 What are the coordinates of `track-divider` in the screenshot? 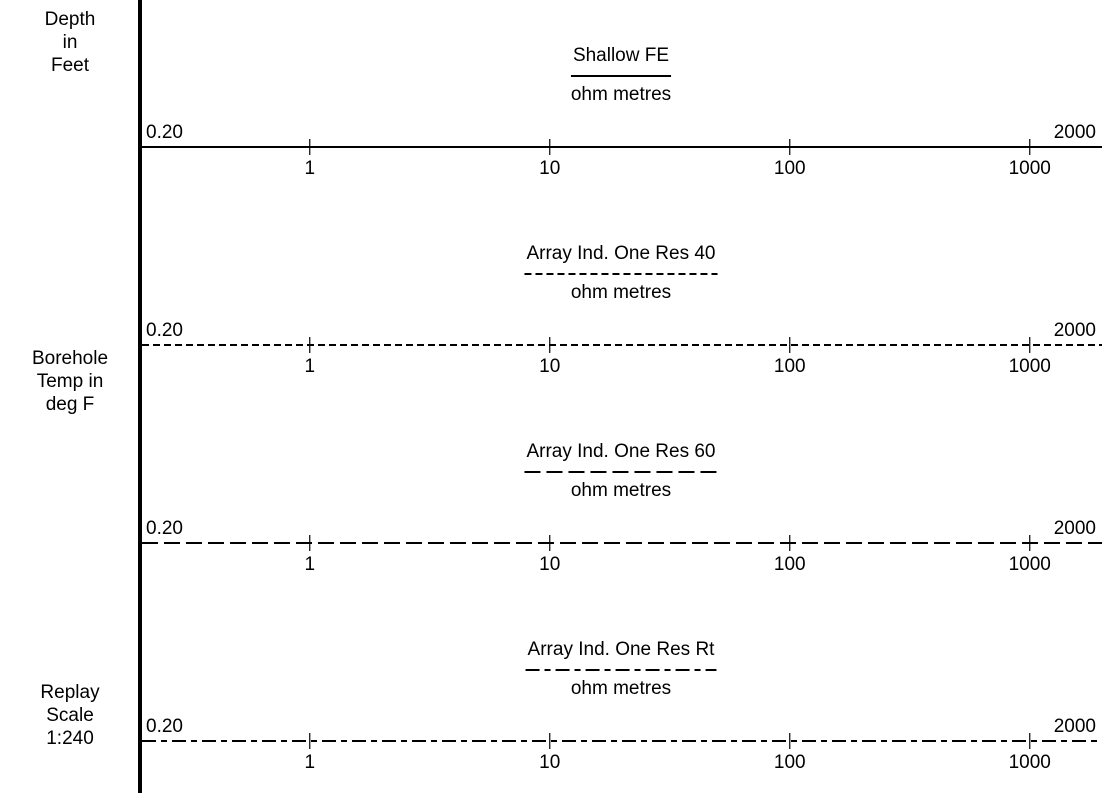 It's located at (140, 396).